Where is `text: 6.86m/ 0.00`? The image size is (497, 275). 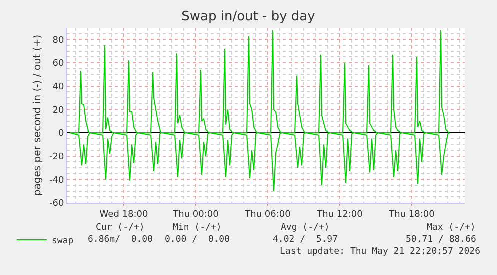
text: 6.86m/ 0.00 is located at coordinates (121, 240).